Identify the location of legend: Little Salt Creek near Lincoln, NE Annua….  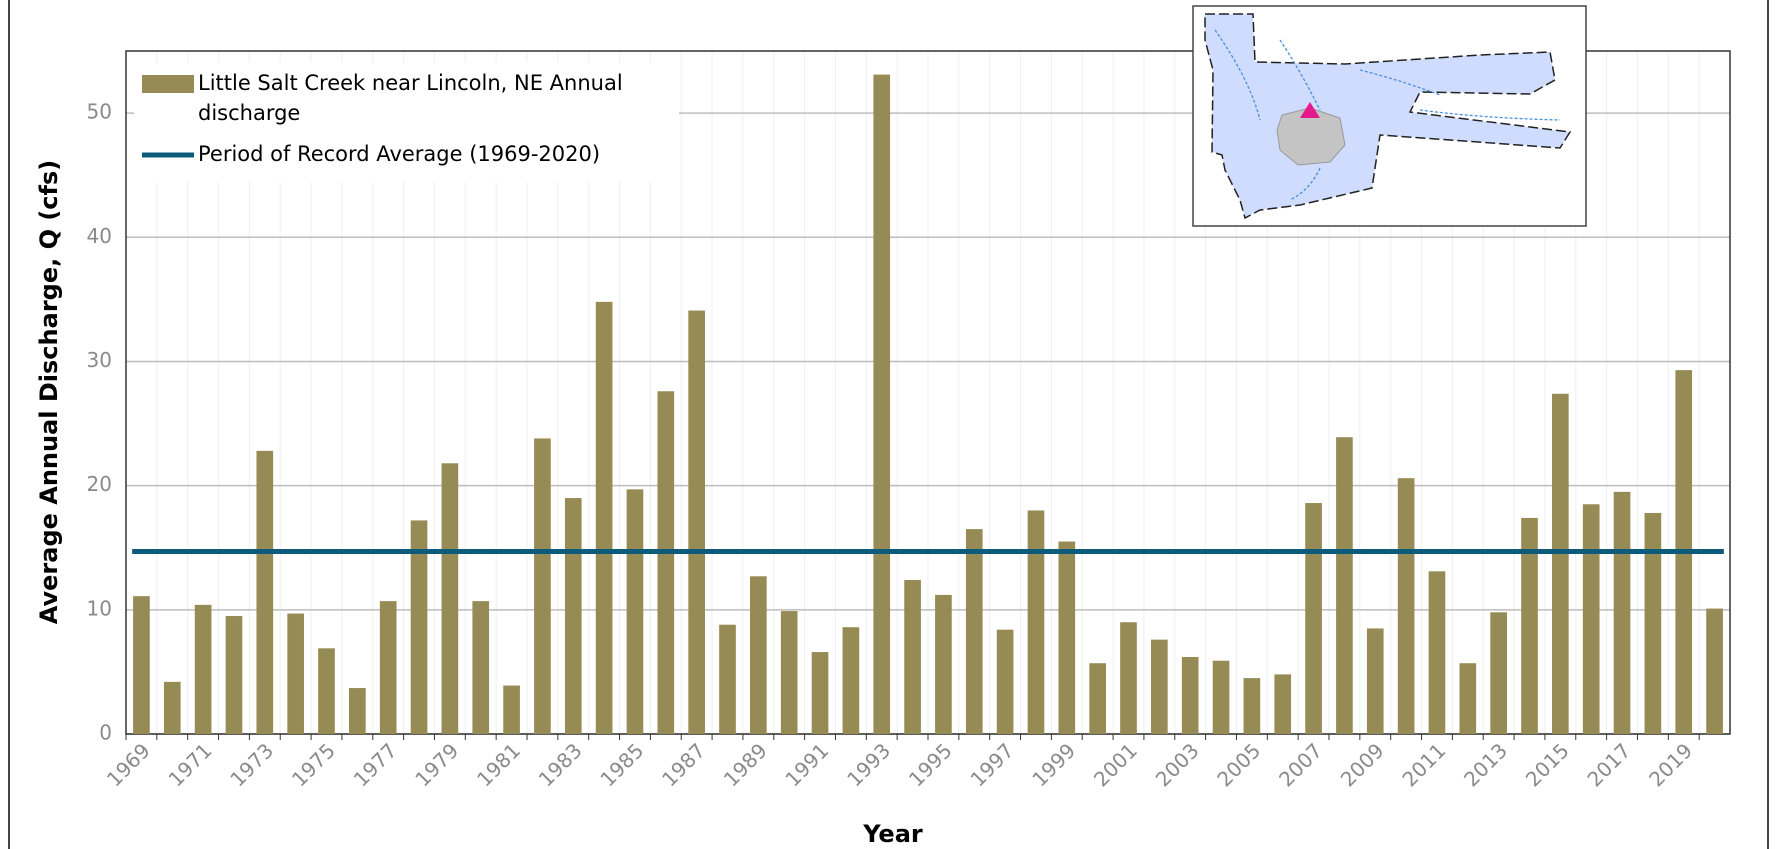
(406, 122).